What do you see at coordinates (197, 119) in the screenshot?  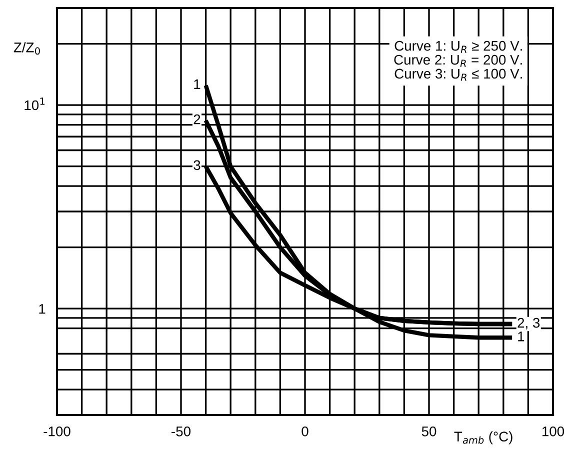 I see `series-label: 2` at bounding box center [197, 119].